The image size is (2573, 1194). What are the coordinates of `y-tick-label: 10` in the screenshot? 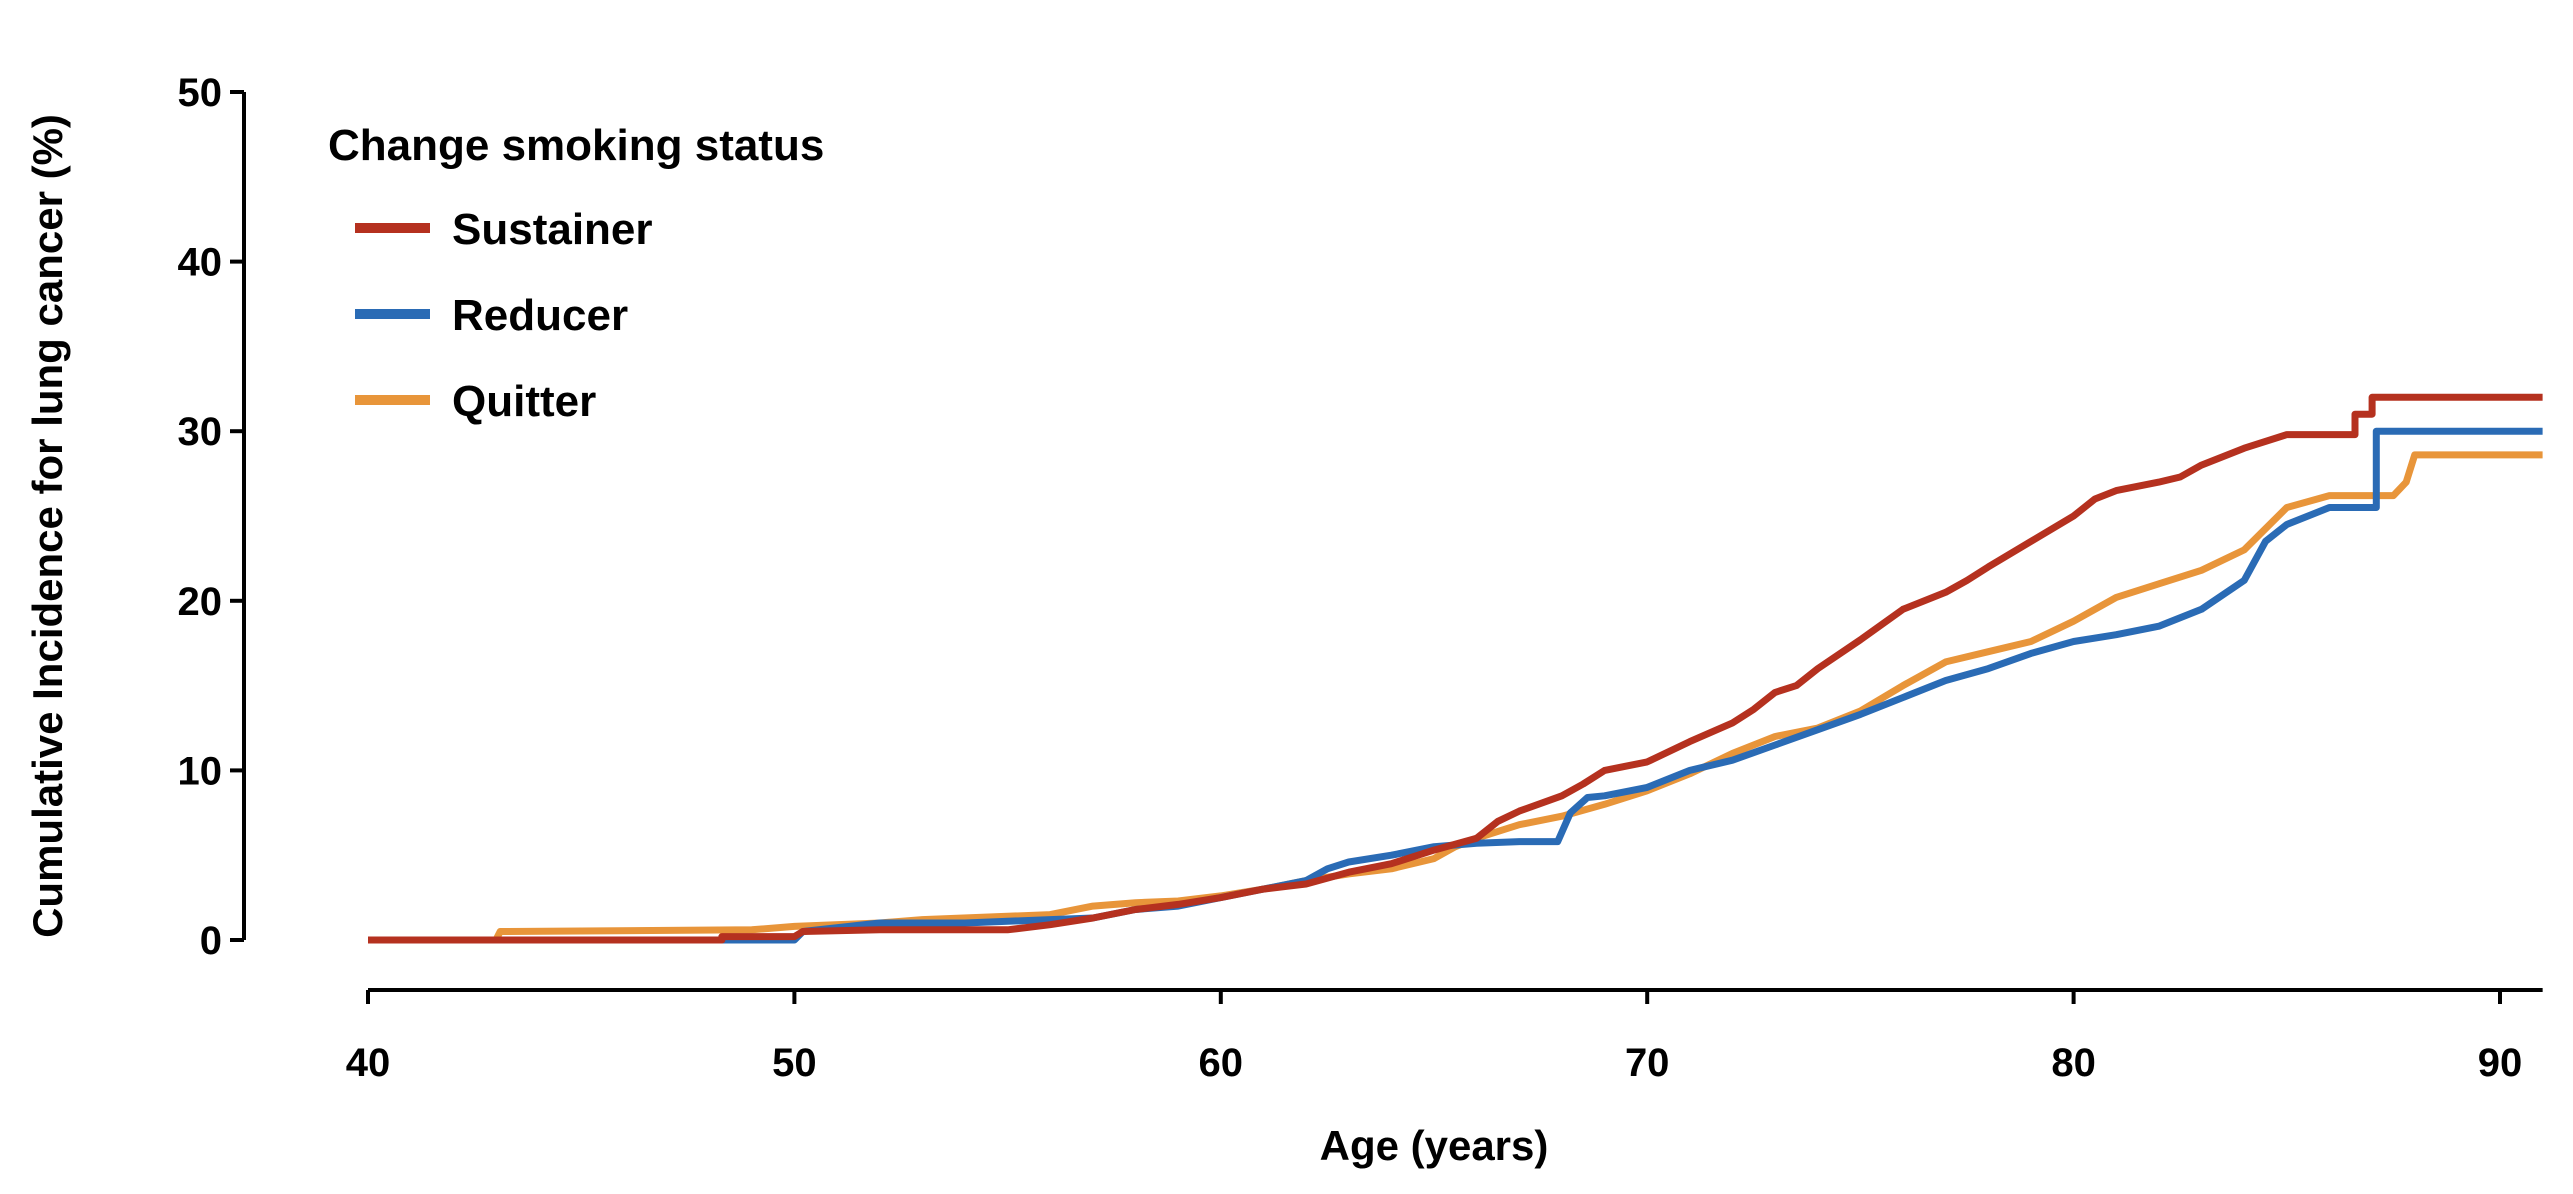 It's located at (200, 771).